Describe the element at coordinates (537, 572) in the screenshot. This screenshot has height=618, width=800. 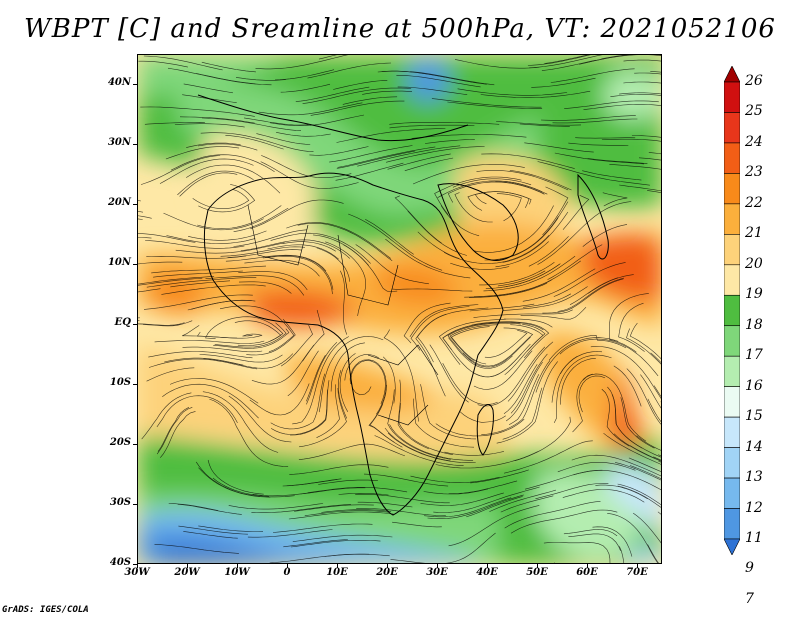
I see `lon-tick-label: 50E` at that location.